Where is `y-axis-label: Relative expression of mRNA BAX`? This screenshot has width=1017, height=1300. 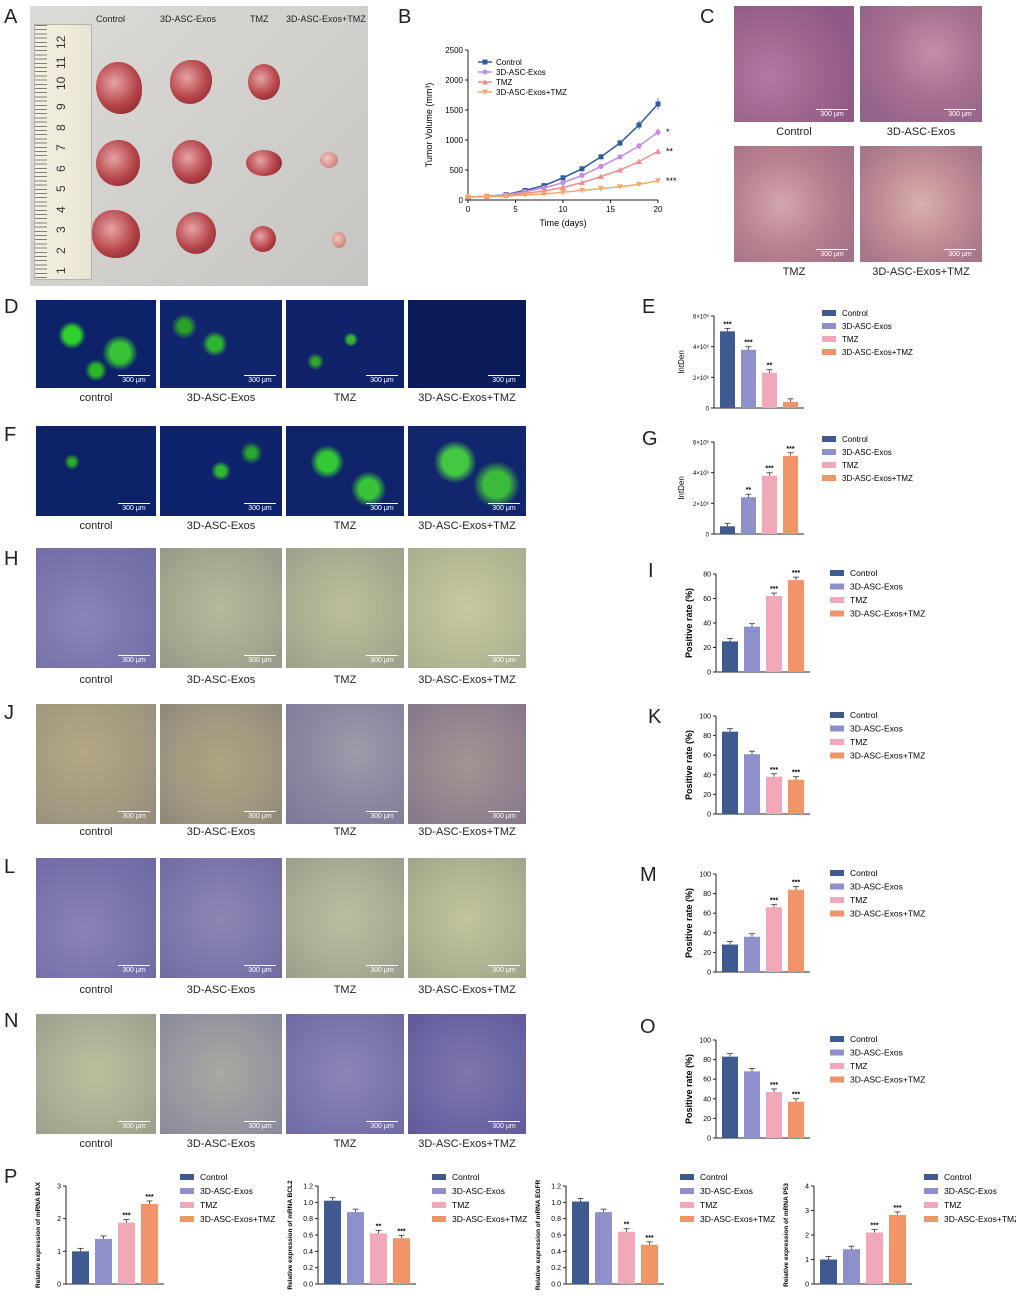
y-axis-label: Relative expression of mRNA BAX is located at coordinates (38, 1234).